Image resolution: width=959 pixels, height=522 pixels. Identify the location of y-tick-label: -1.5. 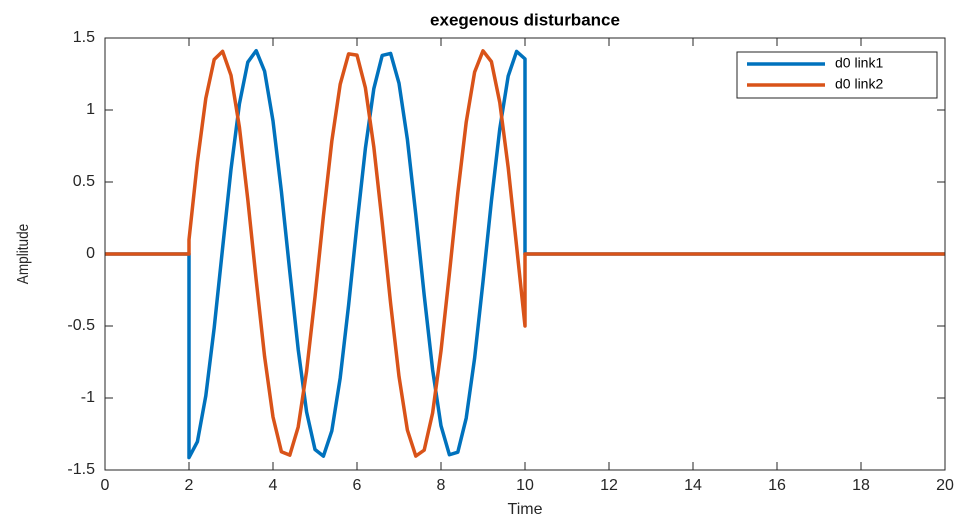
(81, 469).